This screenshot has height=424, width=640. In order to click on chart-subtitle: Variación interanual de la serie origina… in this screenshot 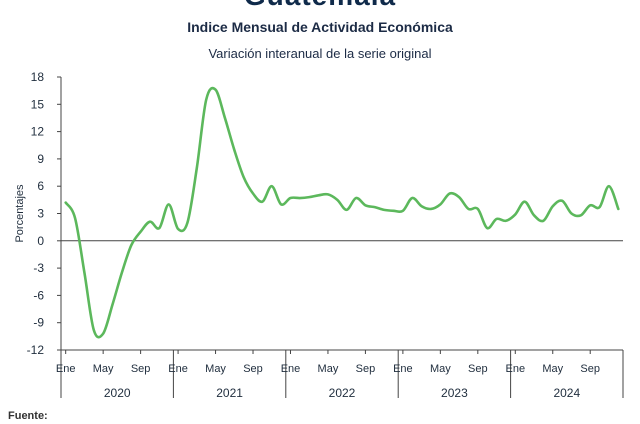, I will do `click(320, 53)`.